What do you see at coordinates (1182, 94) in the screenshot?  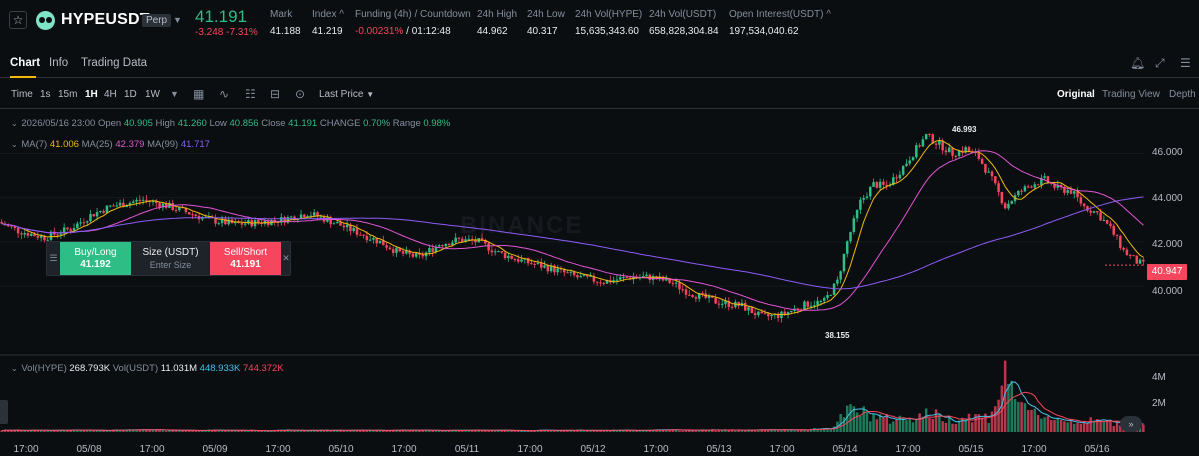 I see `view-depth: Depth` at bounding box center [1182, 94].